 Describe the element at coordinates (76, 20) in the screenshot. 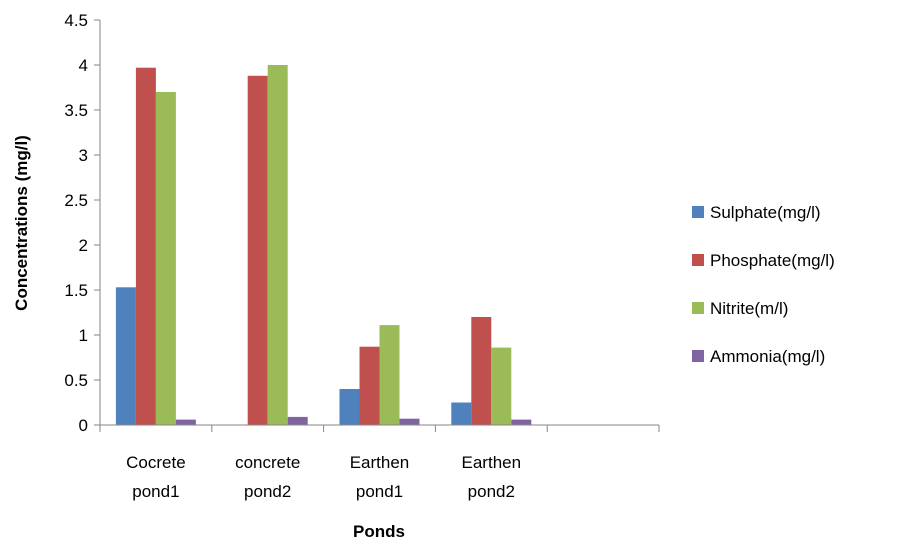

I see `y-tick-label: 4.5` at that location.